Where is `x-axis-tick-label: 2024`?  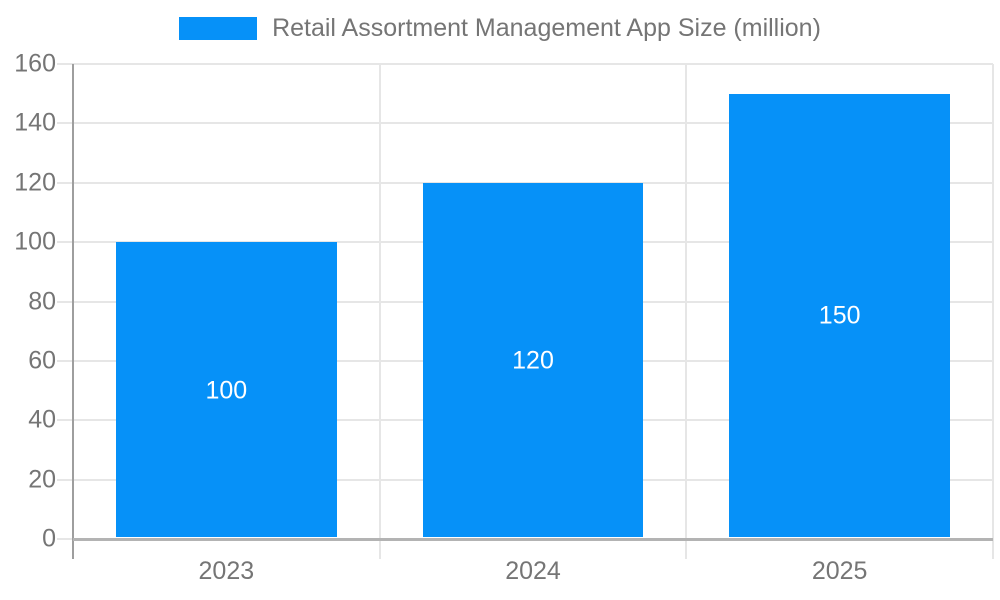
x-axis-tick-label: 2024 is located at coordinates (533, 571).